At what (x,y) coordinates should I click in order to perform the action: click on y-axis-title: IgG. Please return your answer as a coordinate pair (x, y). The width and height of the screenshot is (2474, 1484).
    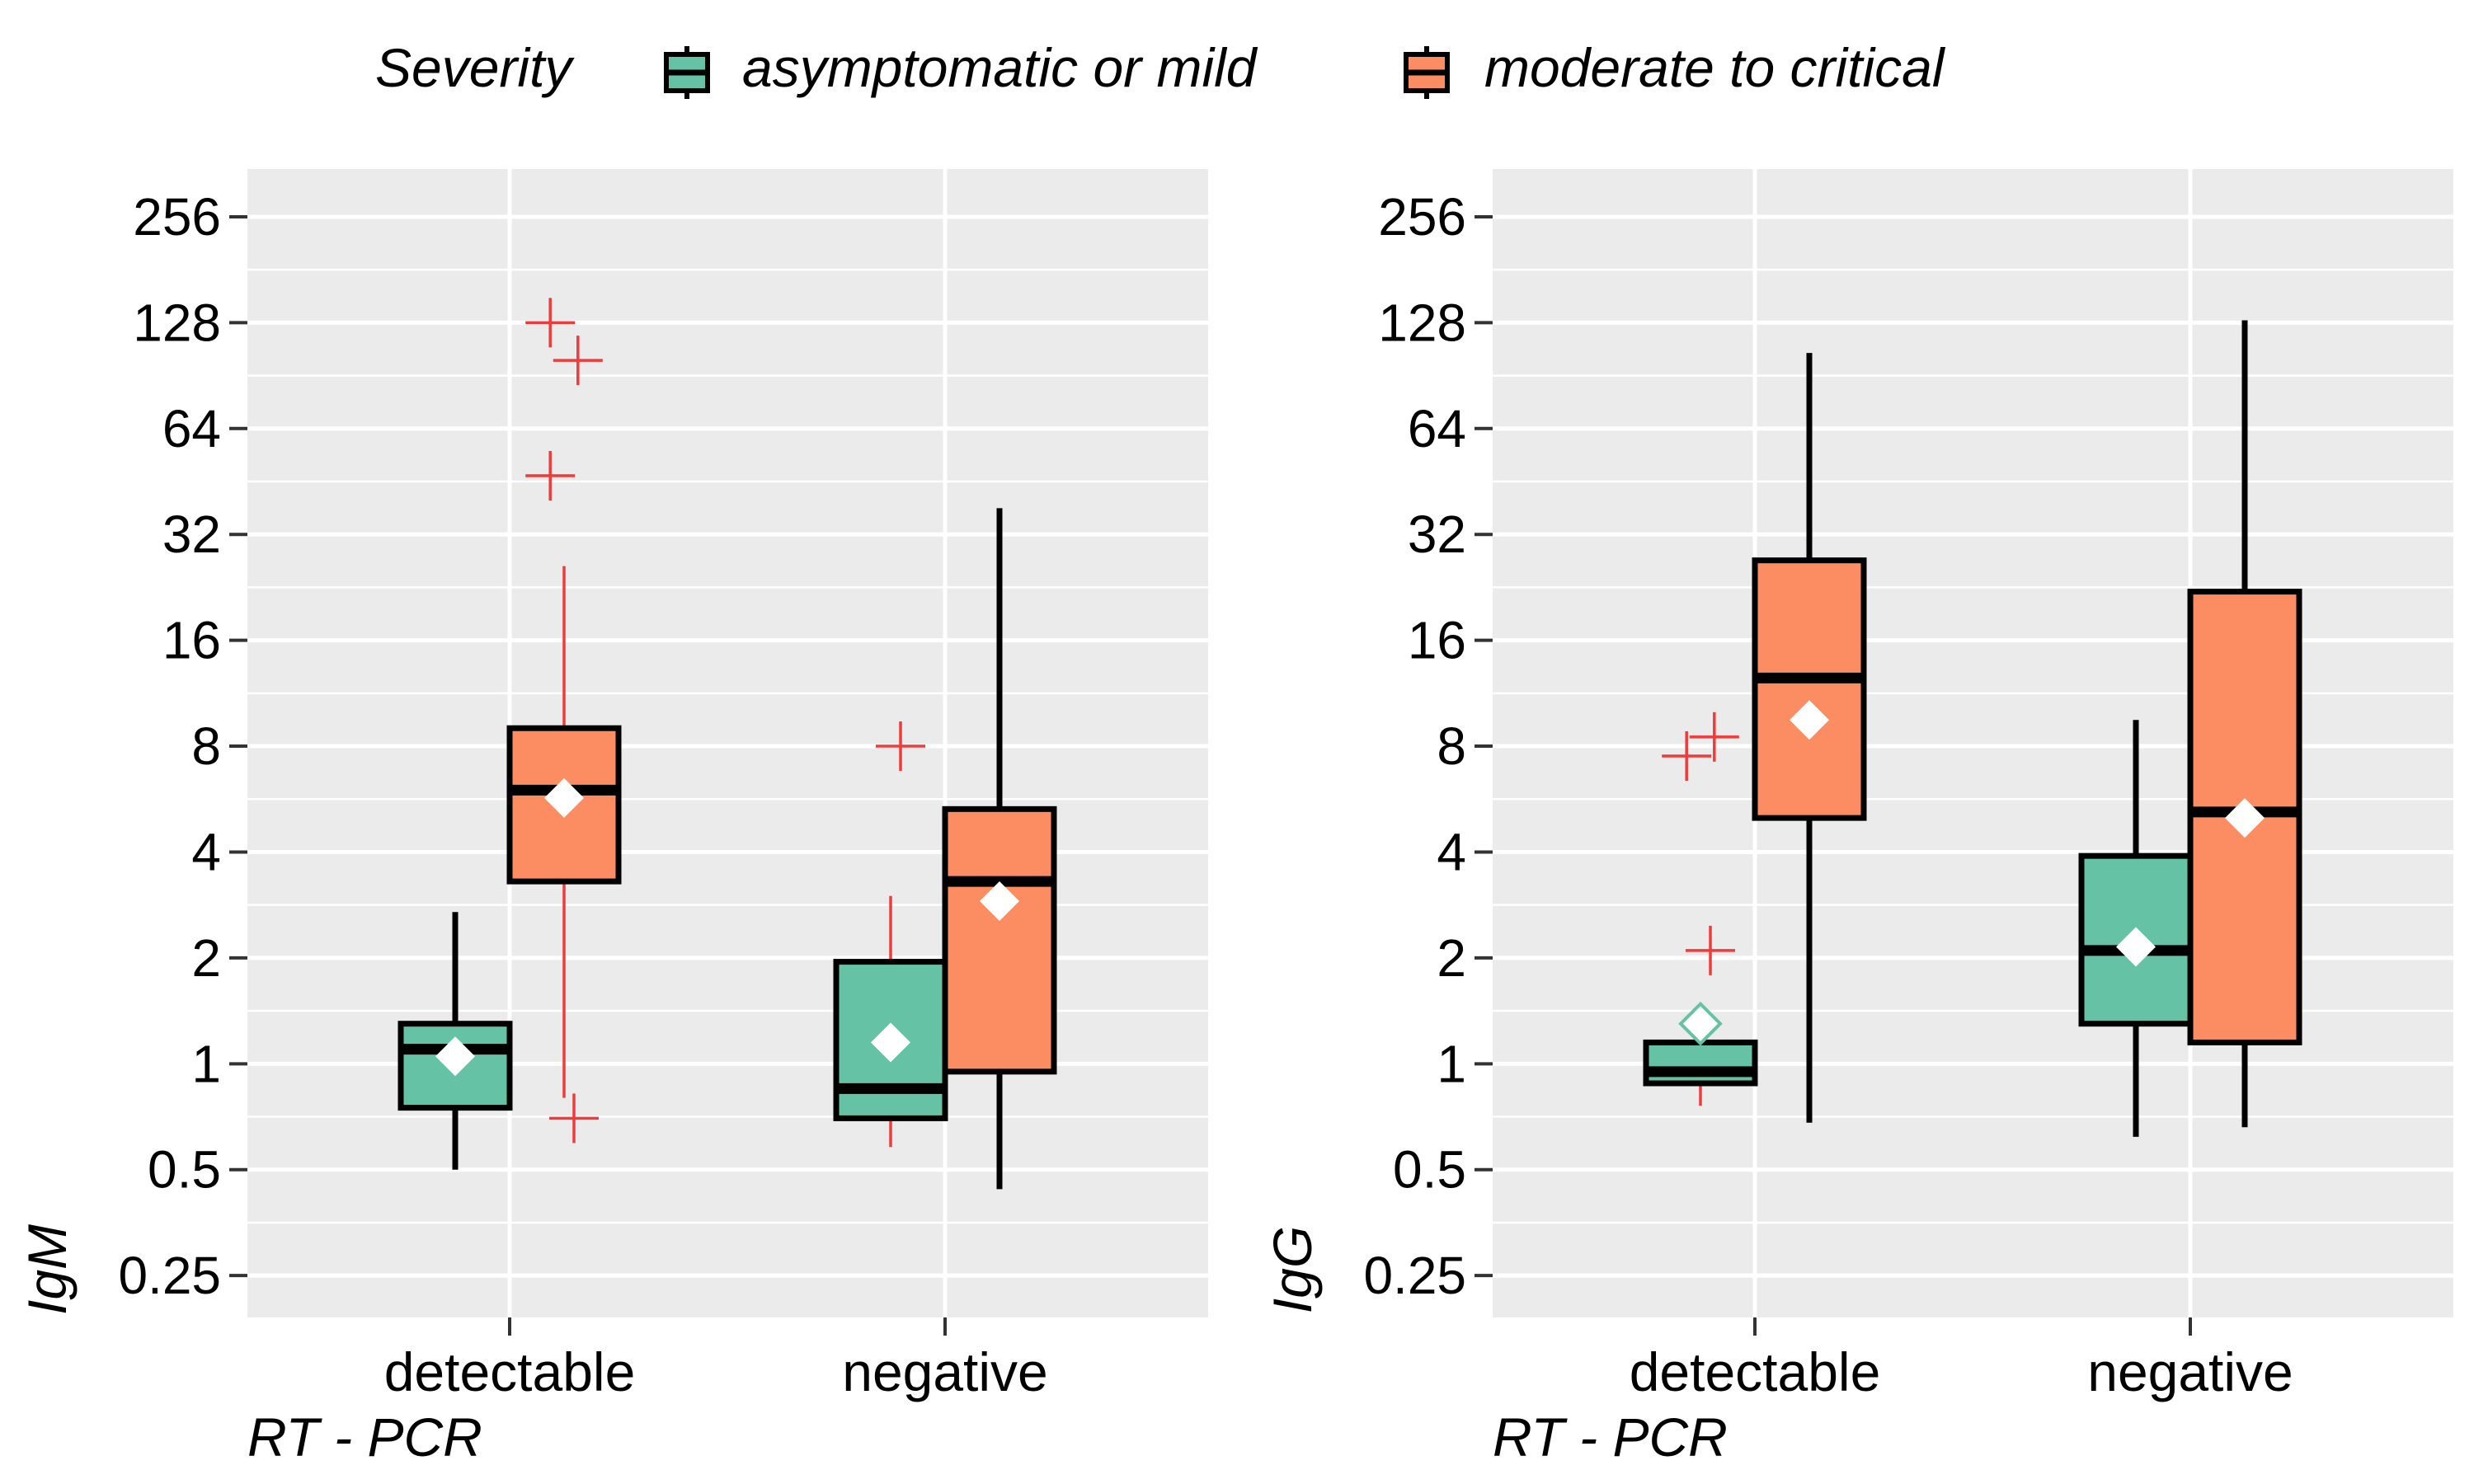
    Looking at the image, I should click on (1292, 1269).